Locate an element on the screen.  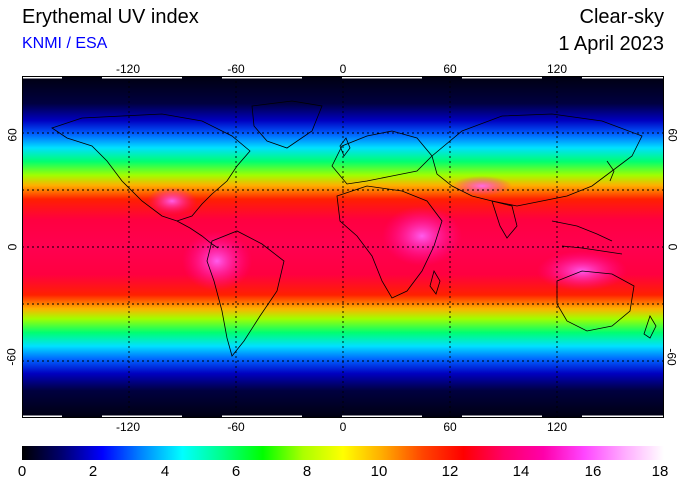
lon-label-top: -60 is located at coordinates (236, 69).